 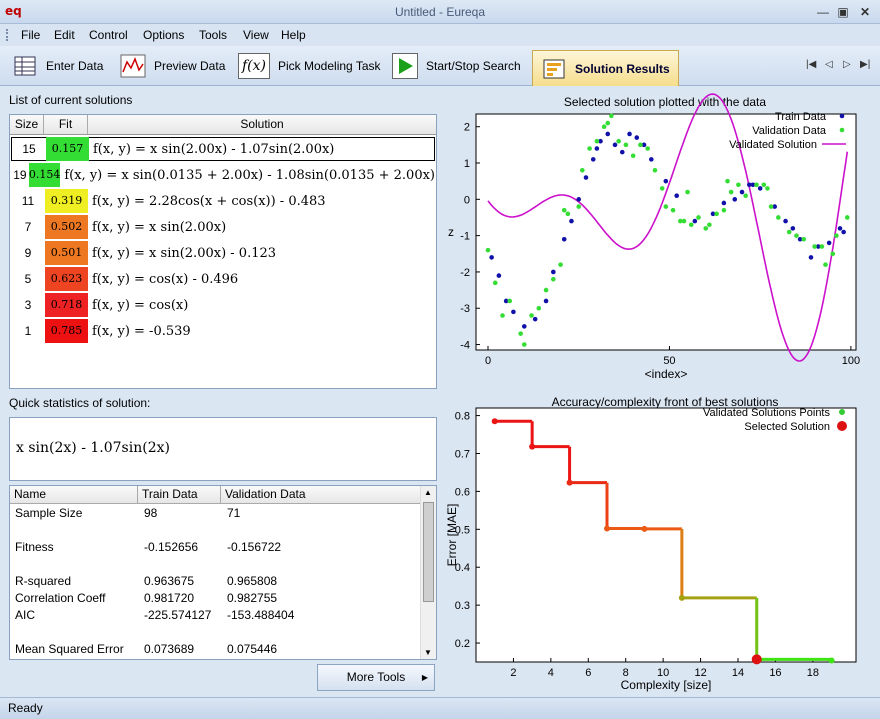 What do you see at coordinates (66, 331) in the screenshot?
I see `solution-fit: 0.785` at bounding box center [66, 331].